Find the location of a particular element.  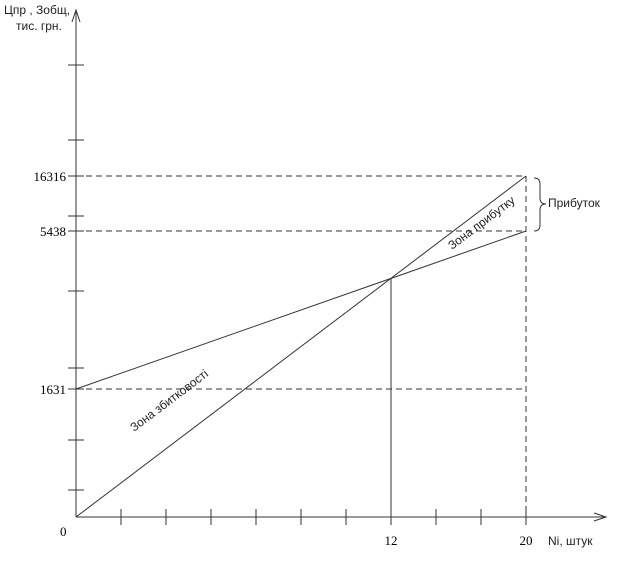

profit-label: Прибуток is located at coordinates (574, 203).